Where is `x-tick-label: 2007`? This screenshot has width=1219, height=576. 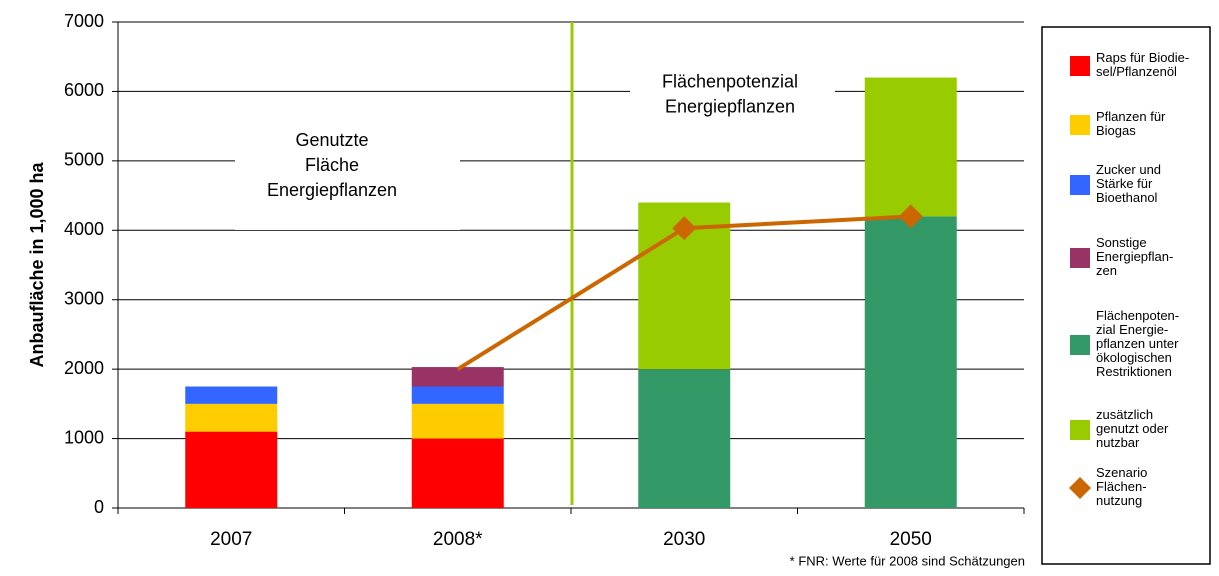 x-tick-label: 2007 is located at coordinates (231, 539).